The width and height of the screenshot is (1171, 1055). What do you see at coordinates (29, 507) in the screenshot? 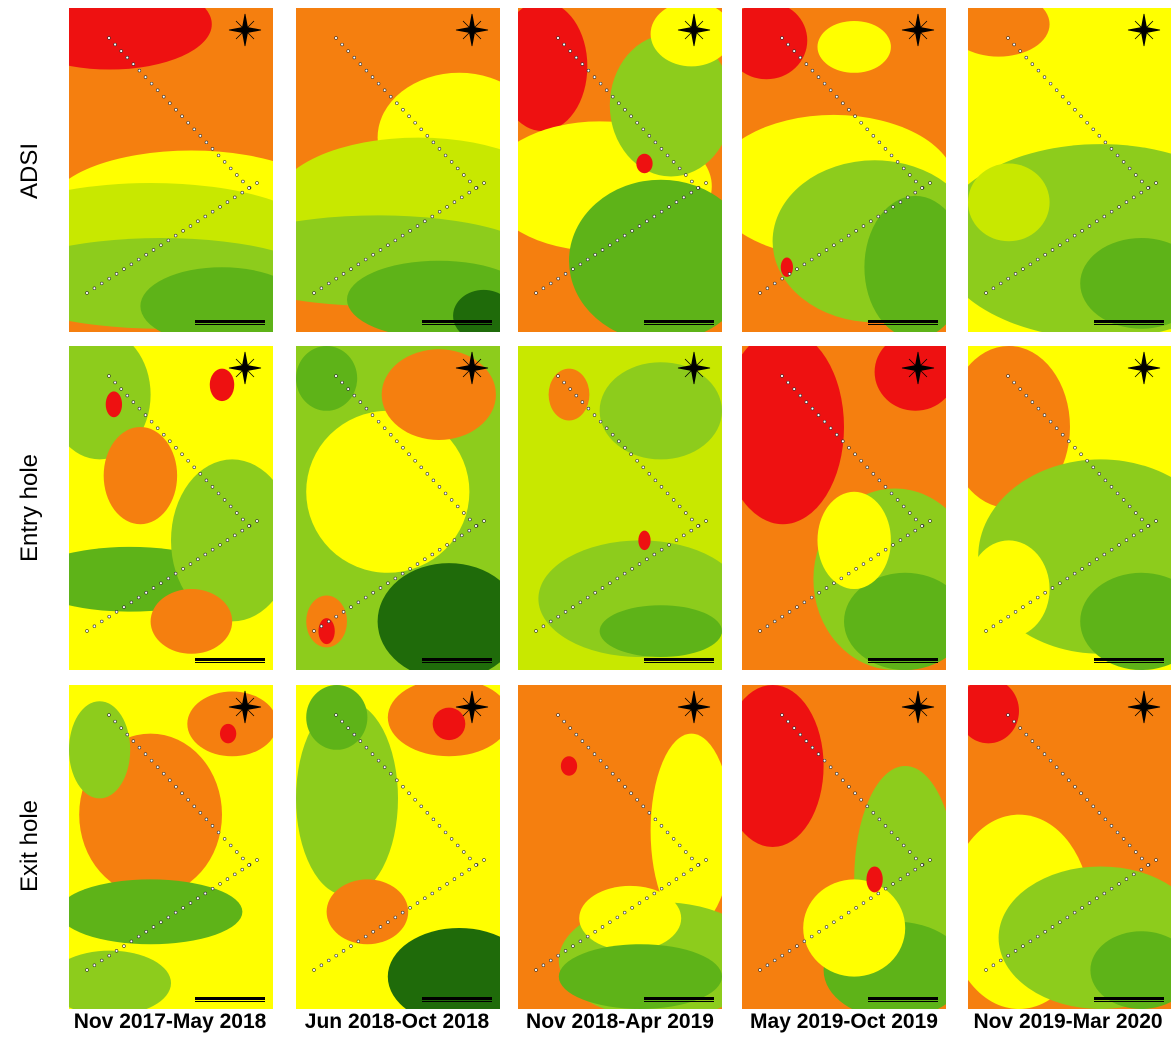
I see `row-label-text: Entry hole` at bounding box center [29, 507].